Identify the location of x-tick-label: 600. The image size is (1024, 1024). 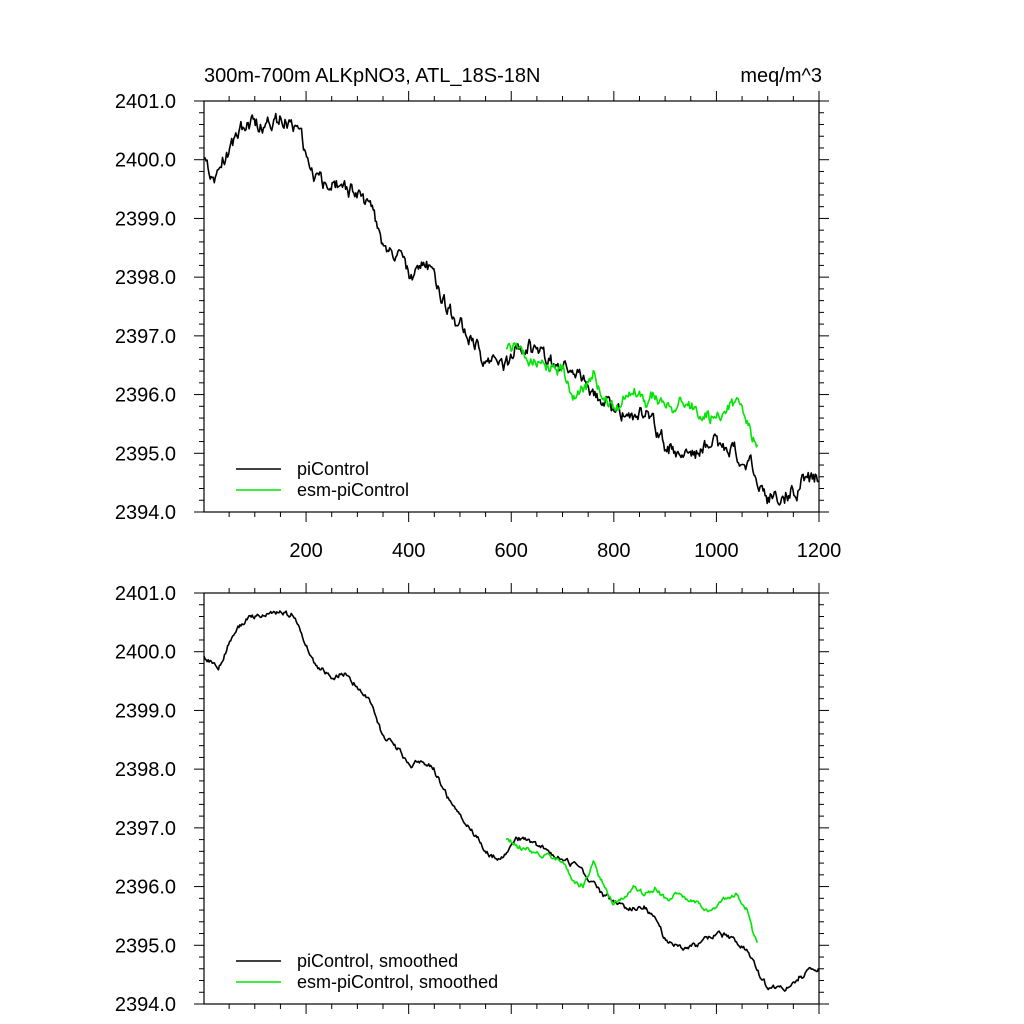
(511, 551).